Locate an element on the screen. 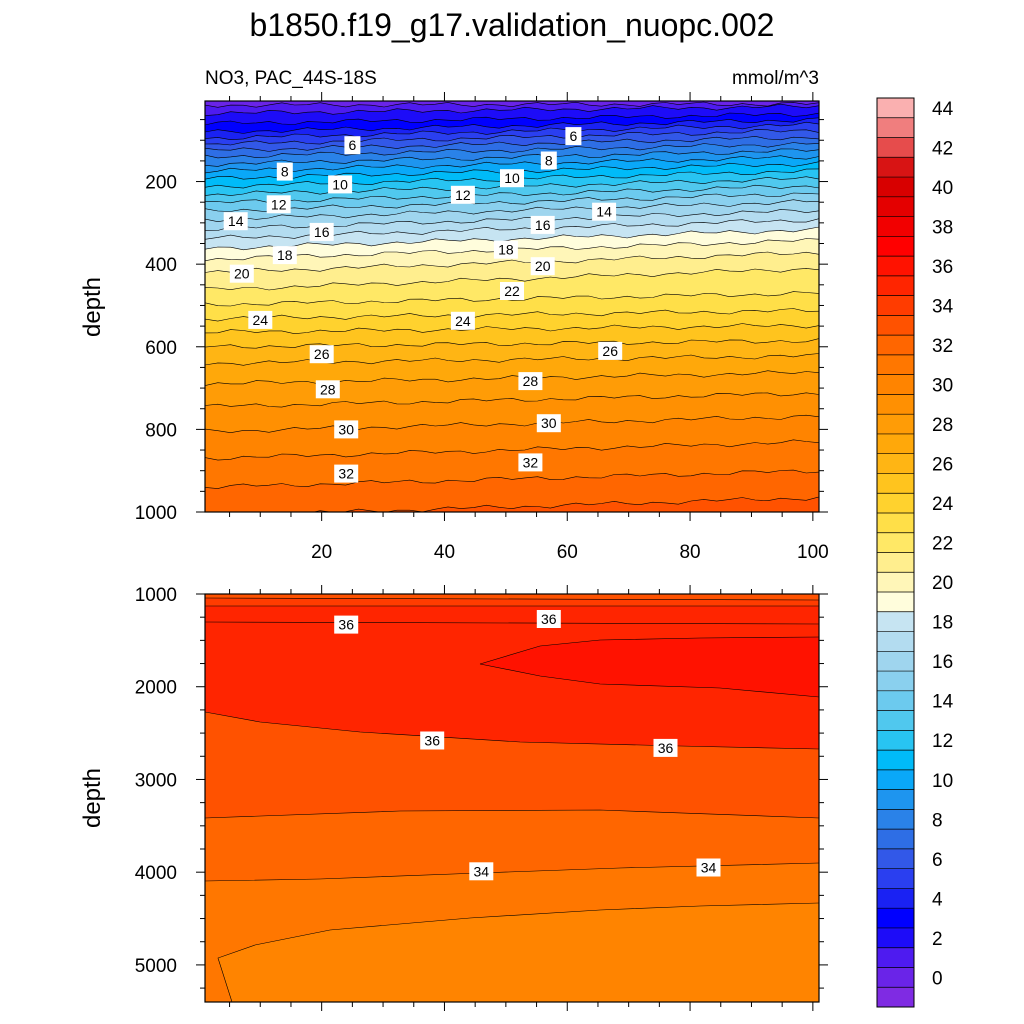 This screenshot has width=1024, height=1024. contour-label-text: 32 is located at coordinates (531, 462).